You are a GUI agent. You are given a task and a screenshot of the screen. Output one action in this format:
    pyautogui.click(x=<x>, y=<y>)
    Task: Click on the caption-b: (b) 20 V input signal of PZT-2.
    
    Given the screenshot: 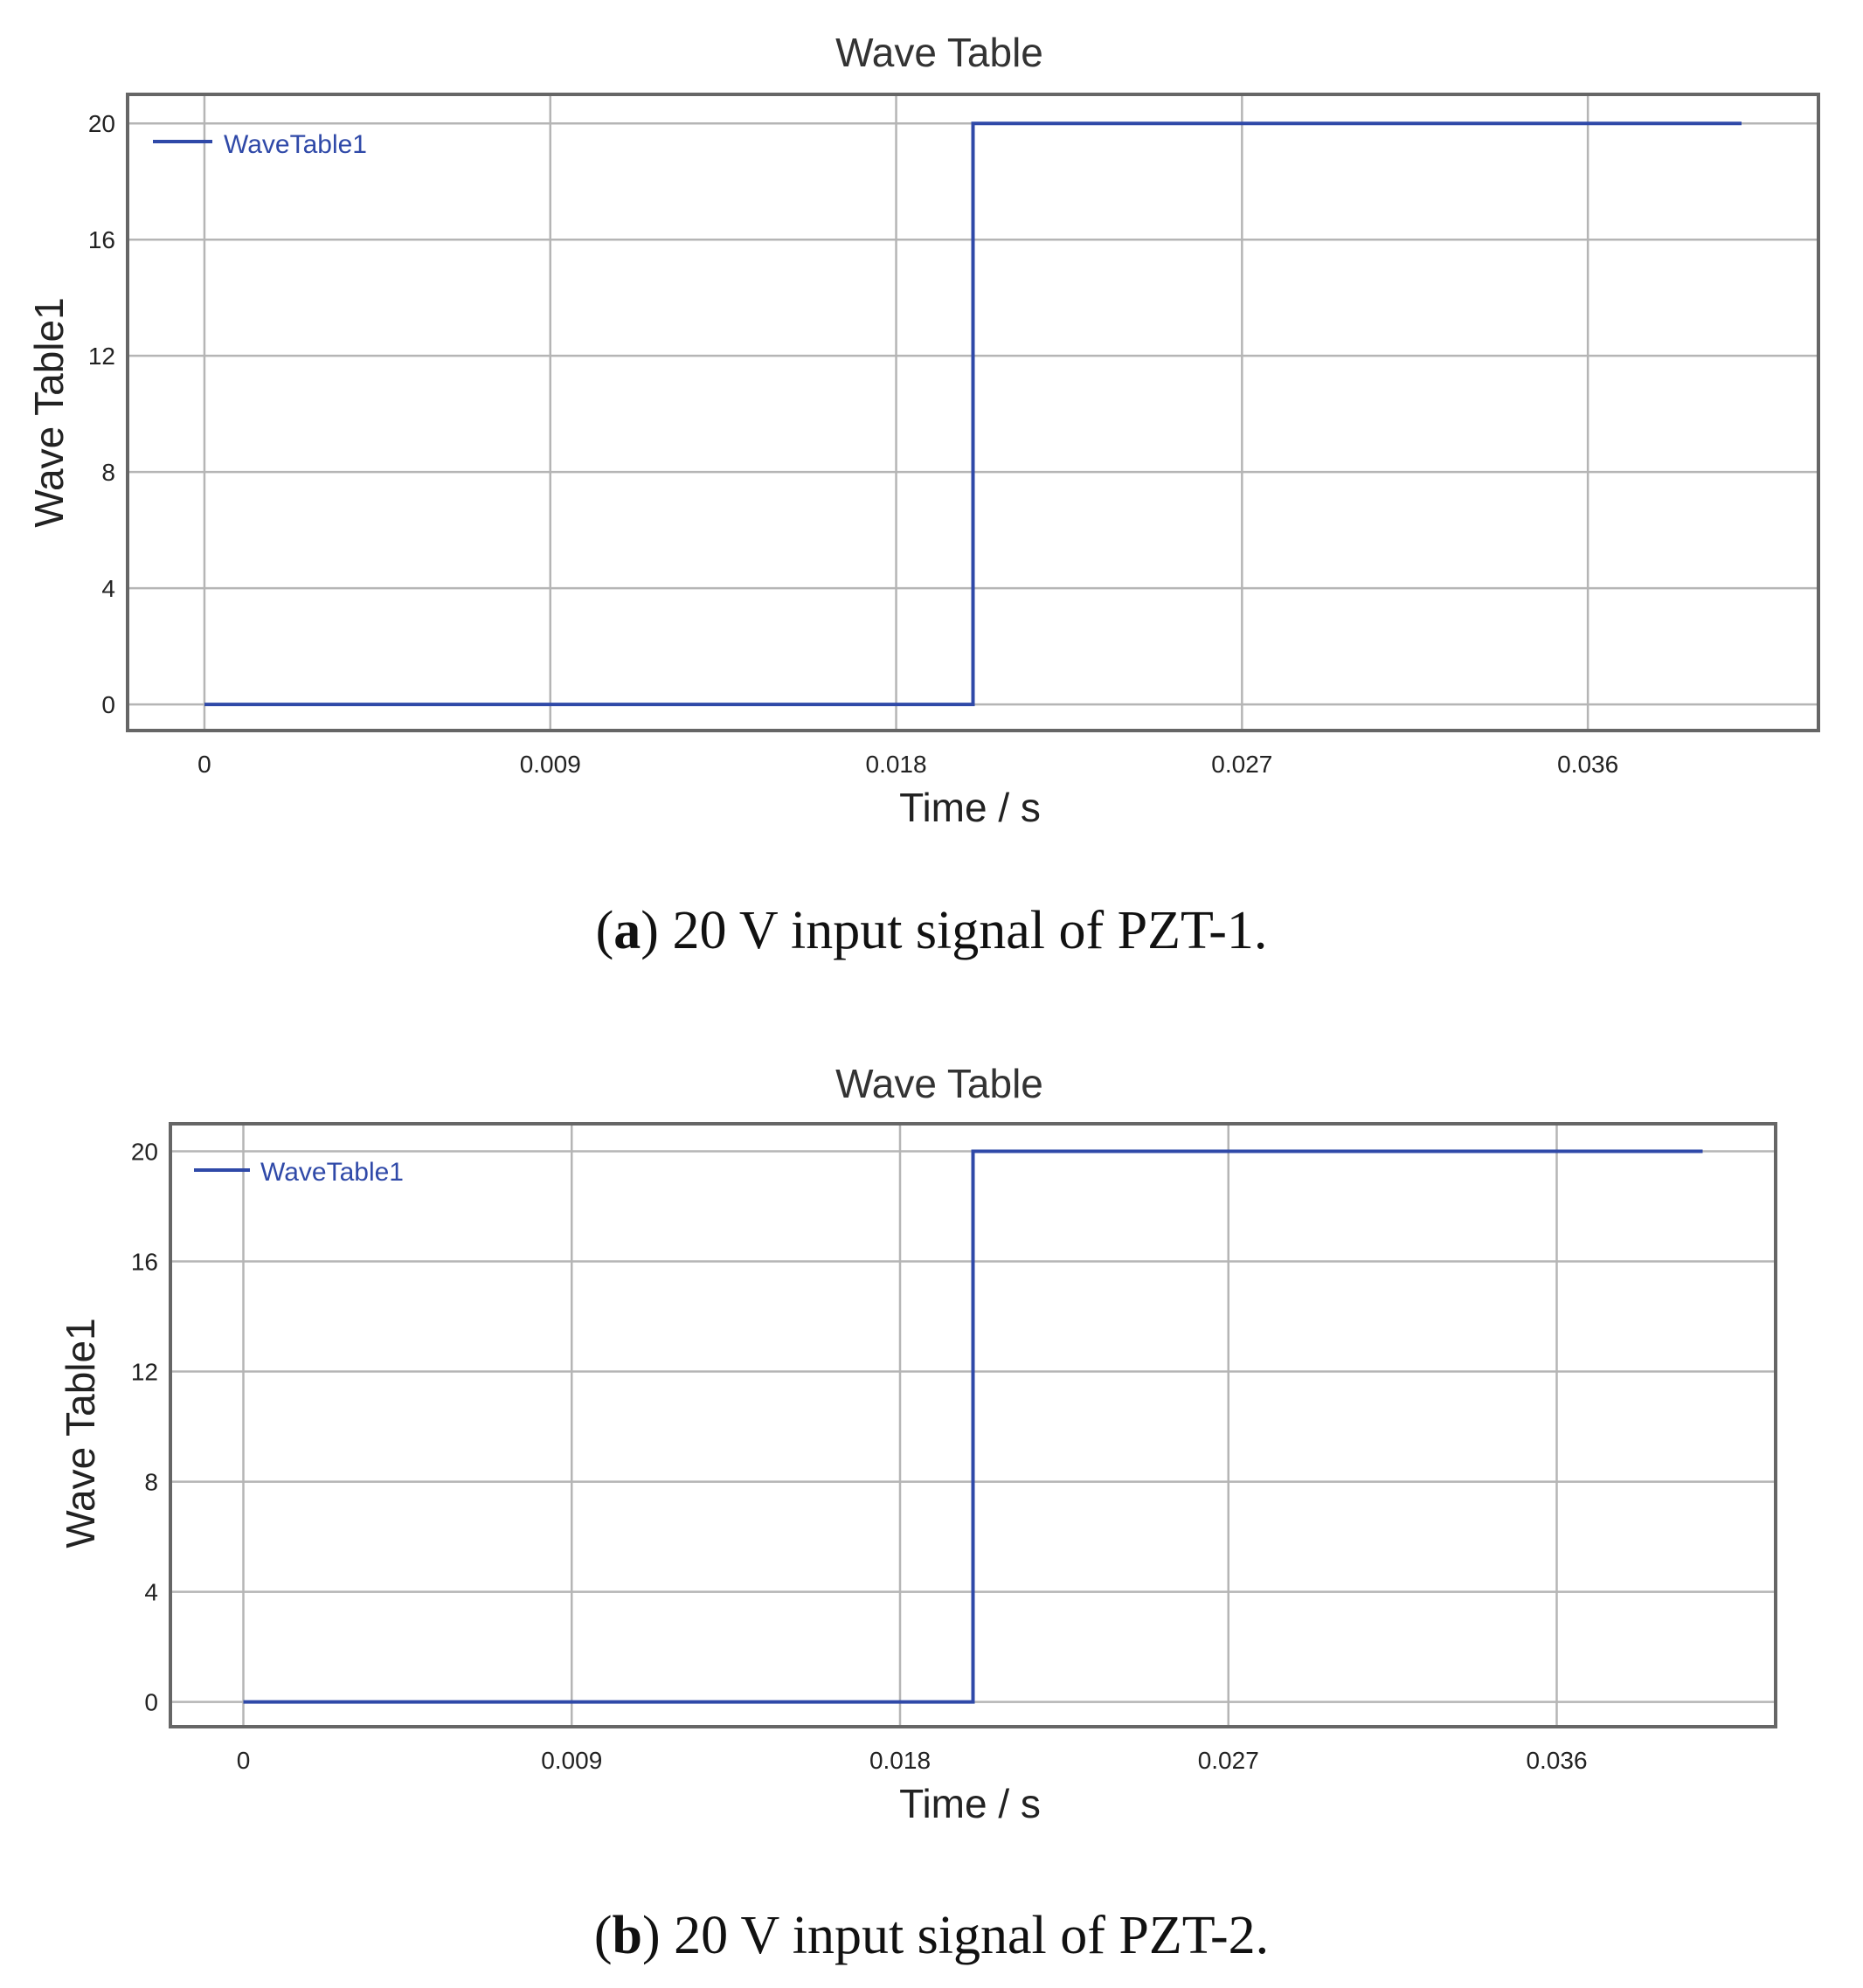 What is the action you would take?
    pyautogui.click(x=931, y=1935)
    